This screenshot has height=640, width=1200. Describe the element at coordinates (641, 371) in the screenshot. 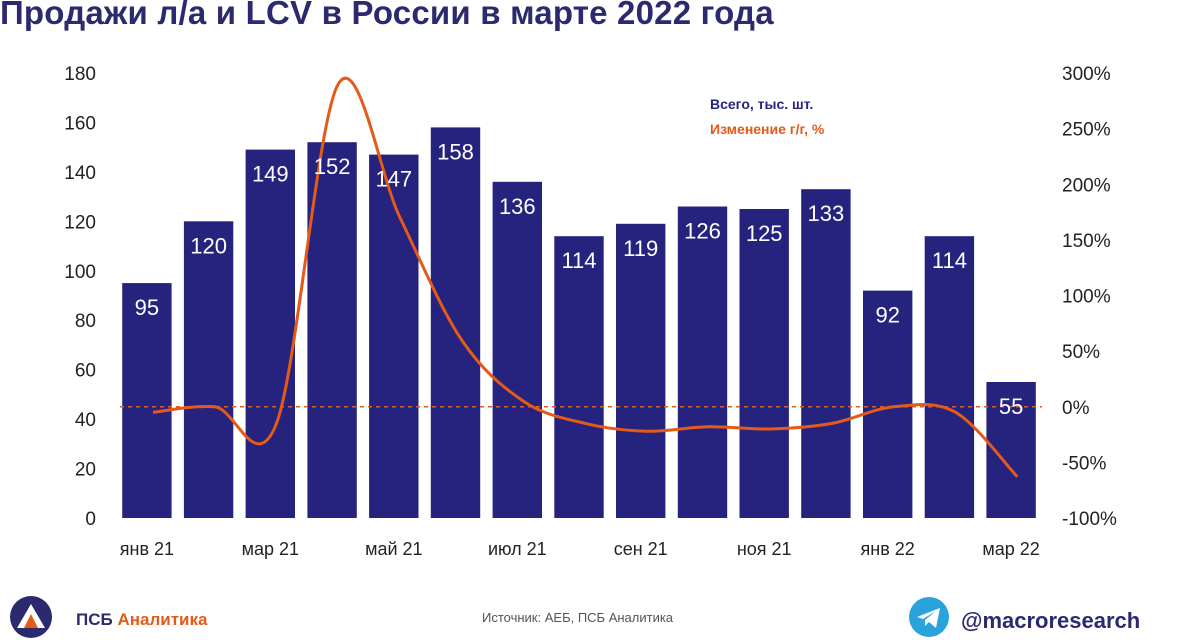

I see `bar-сен 21` at that location.